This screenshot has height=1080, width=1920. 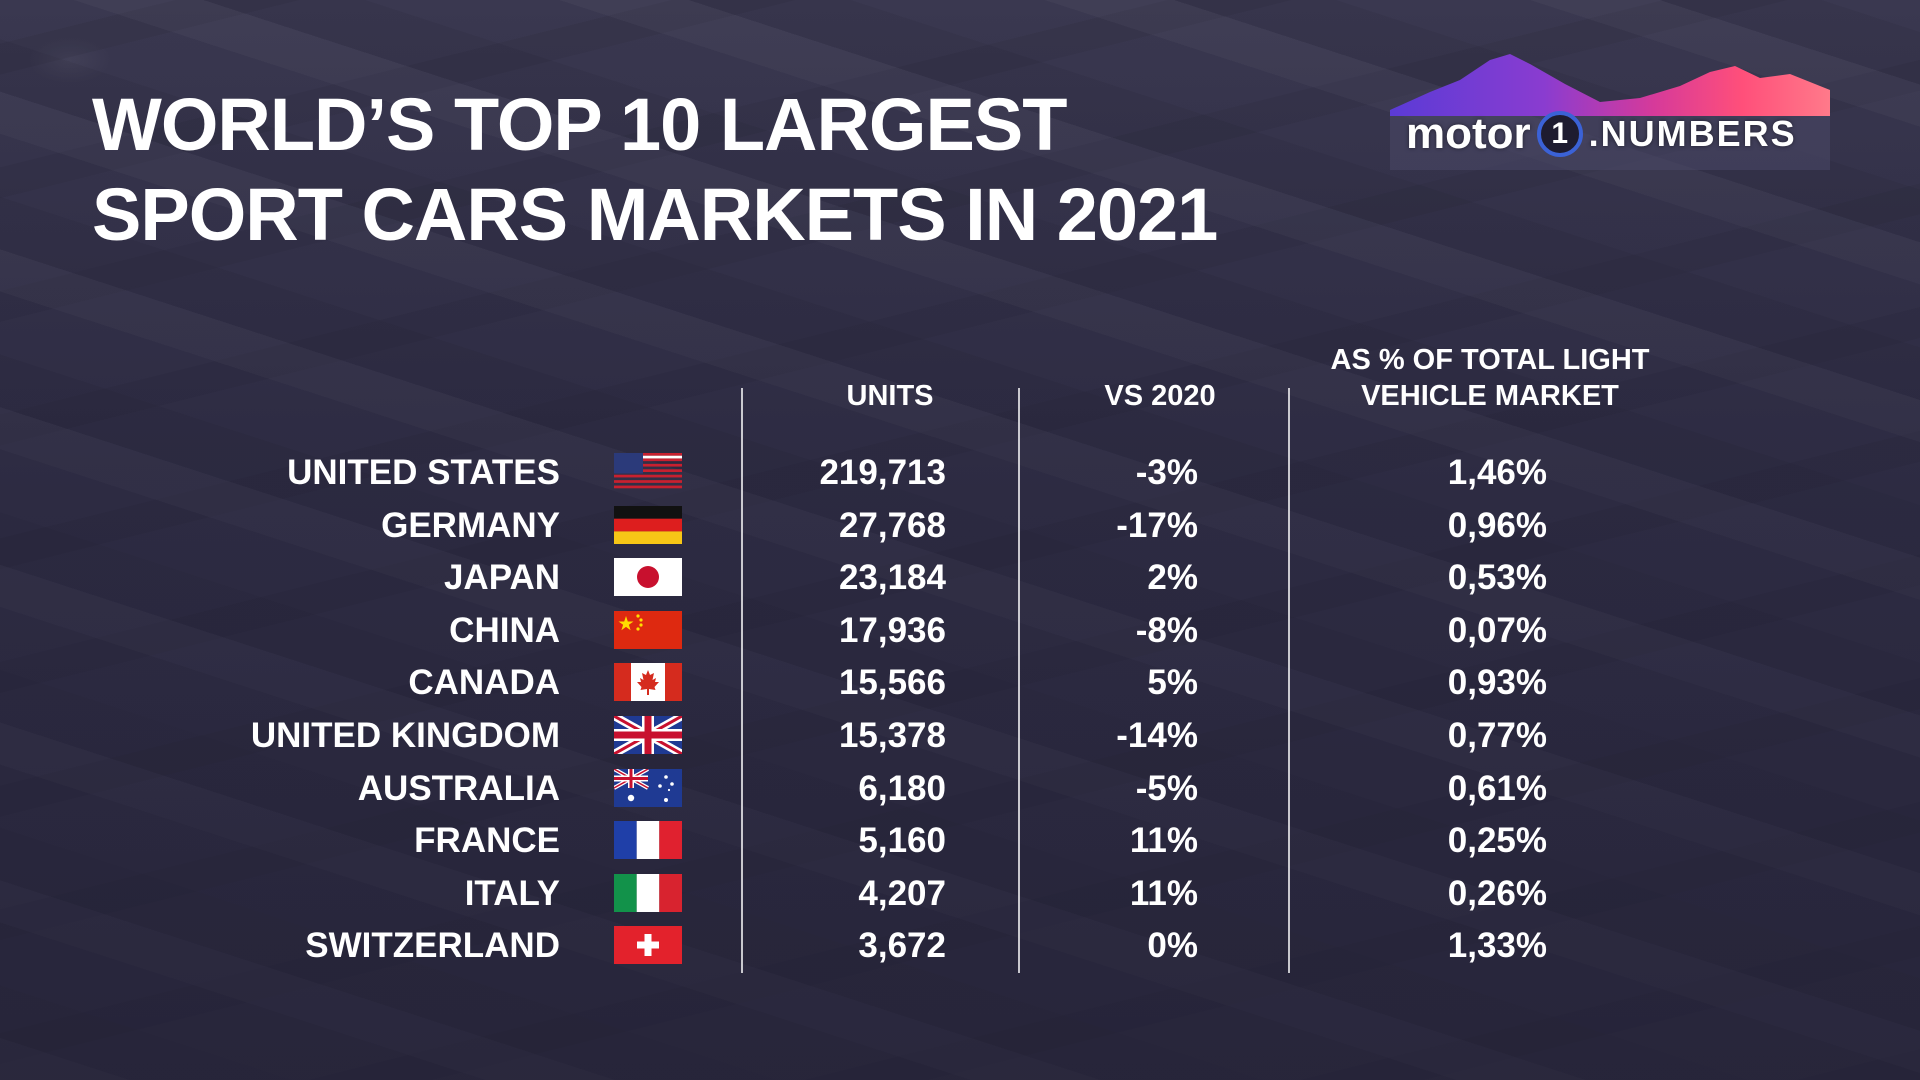 I want to click on japan-flag-icon, so click(x=648, y=577).